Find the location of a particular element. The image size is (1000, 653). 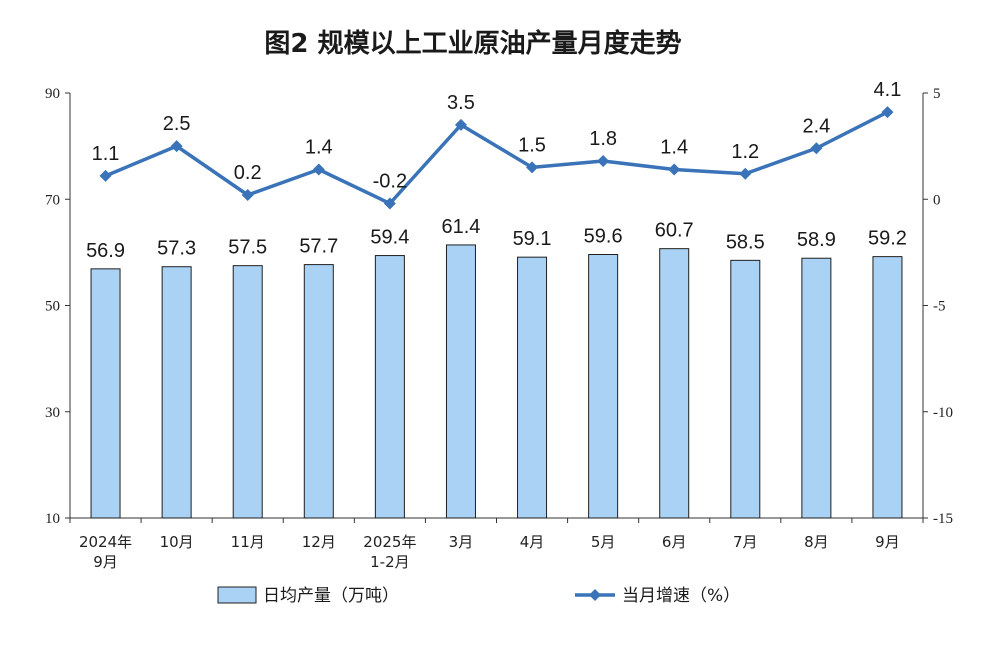

right-tick-label: -10 is located at coordinates (943, 413).